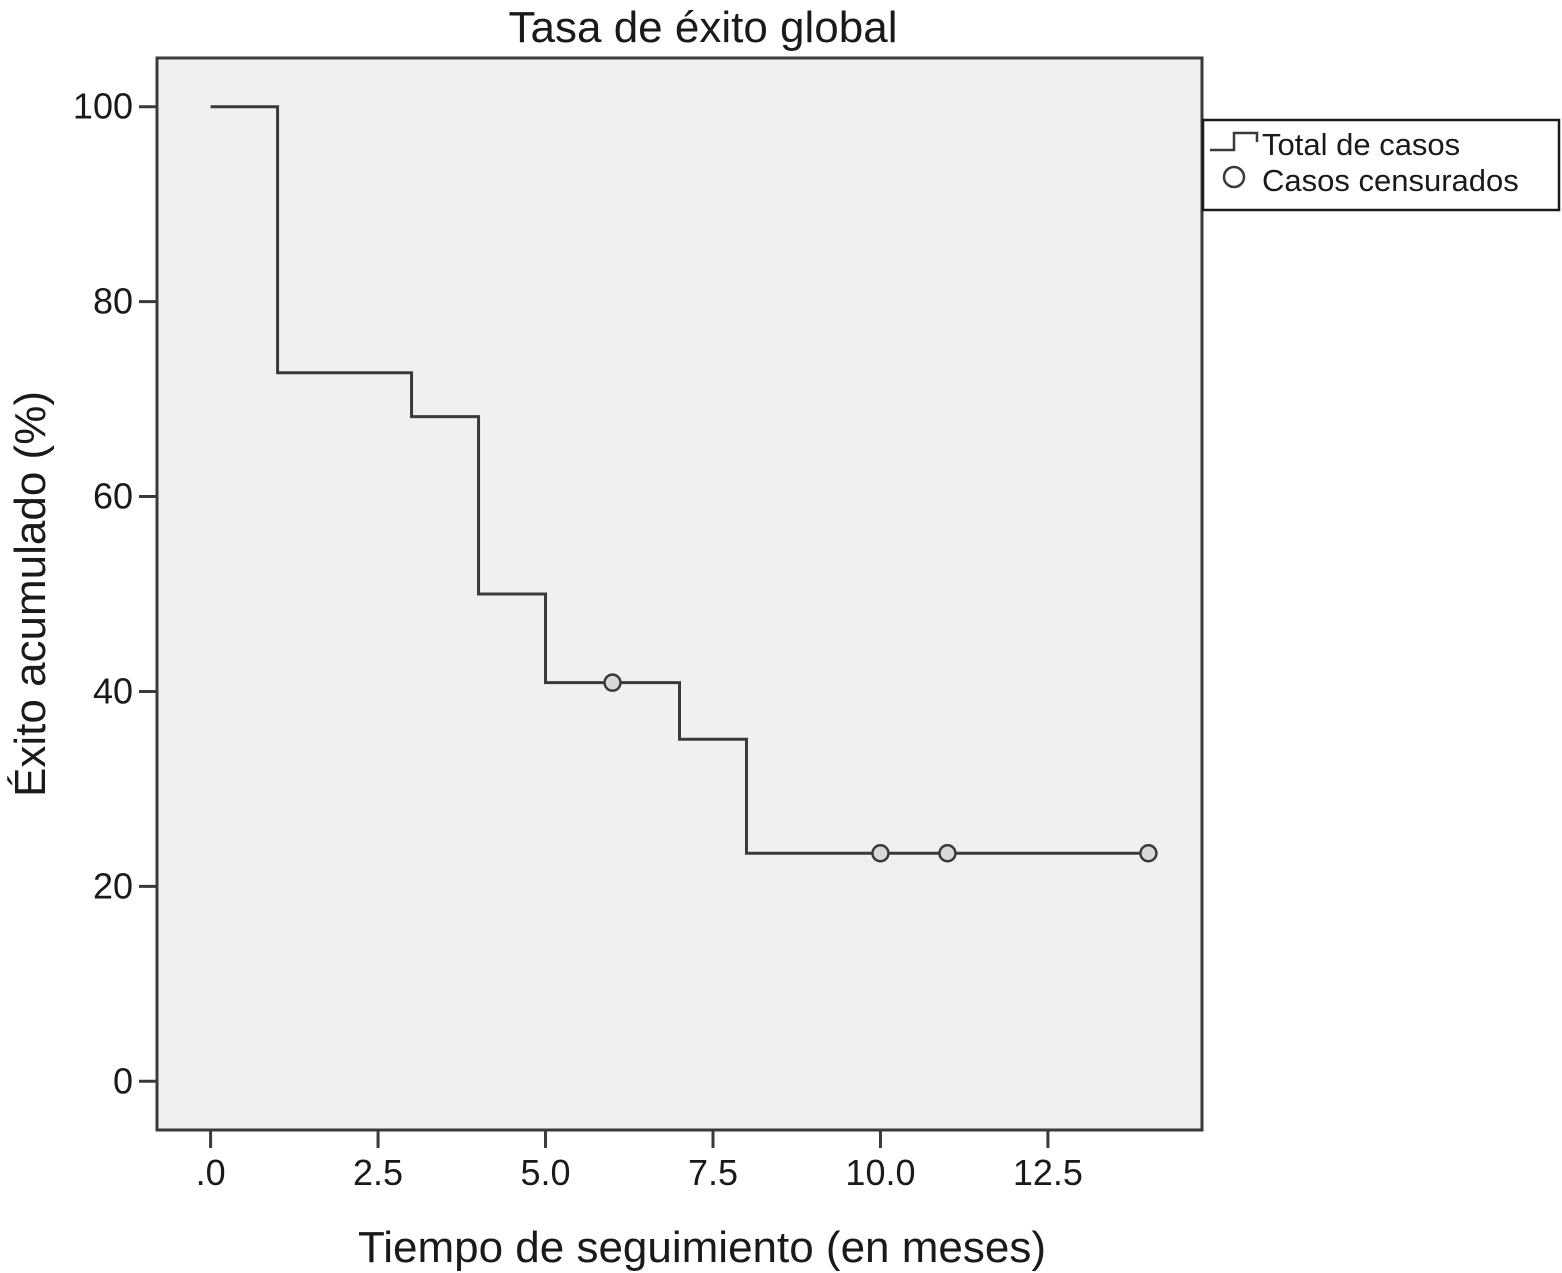 This screenshot has height=1273, width=1562. Describe the element at coordinates (123, 1080) in the screenshot. I see `y-tick-label: 0` at that location.